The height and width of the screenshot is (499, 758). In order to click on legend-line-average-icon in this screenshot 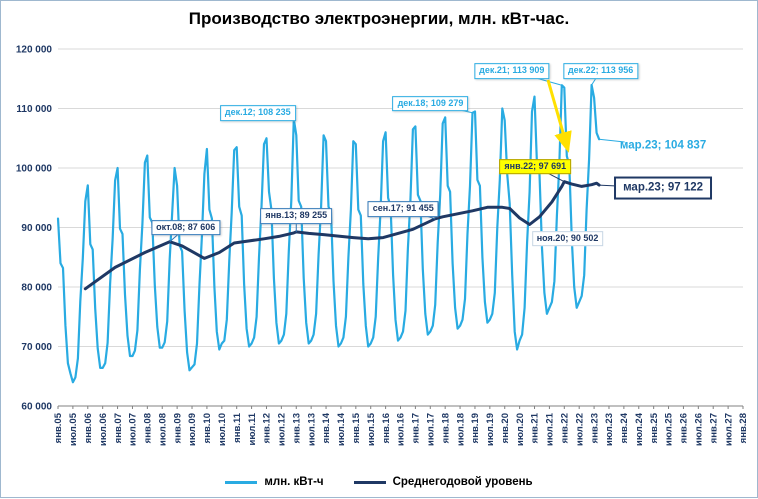, I will do `click(369, 482)`.